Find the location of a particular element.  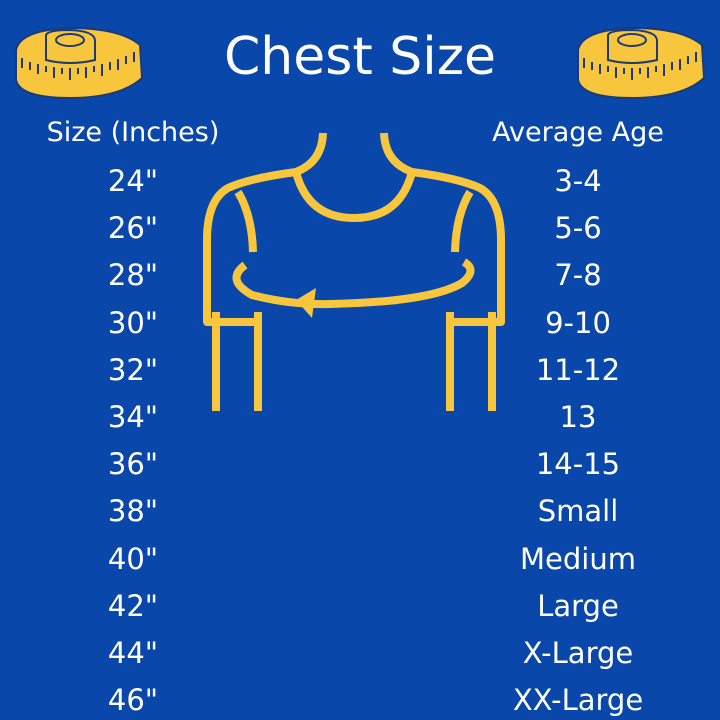

measuring-tape-icon-left is located at coordinates (79, 63).